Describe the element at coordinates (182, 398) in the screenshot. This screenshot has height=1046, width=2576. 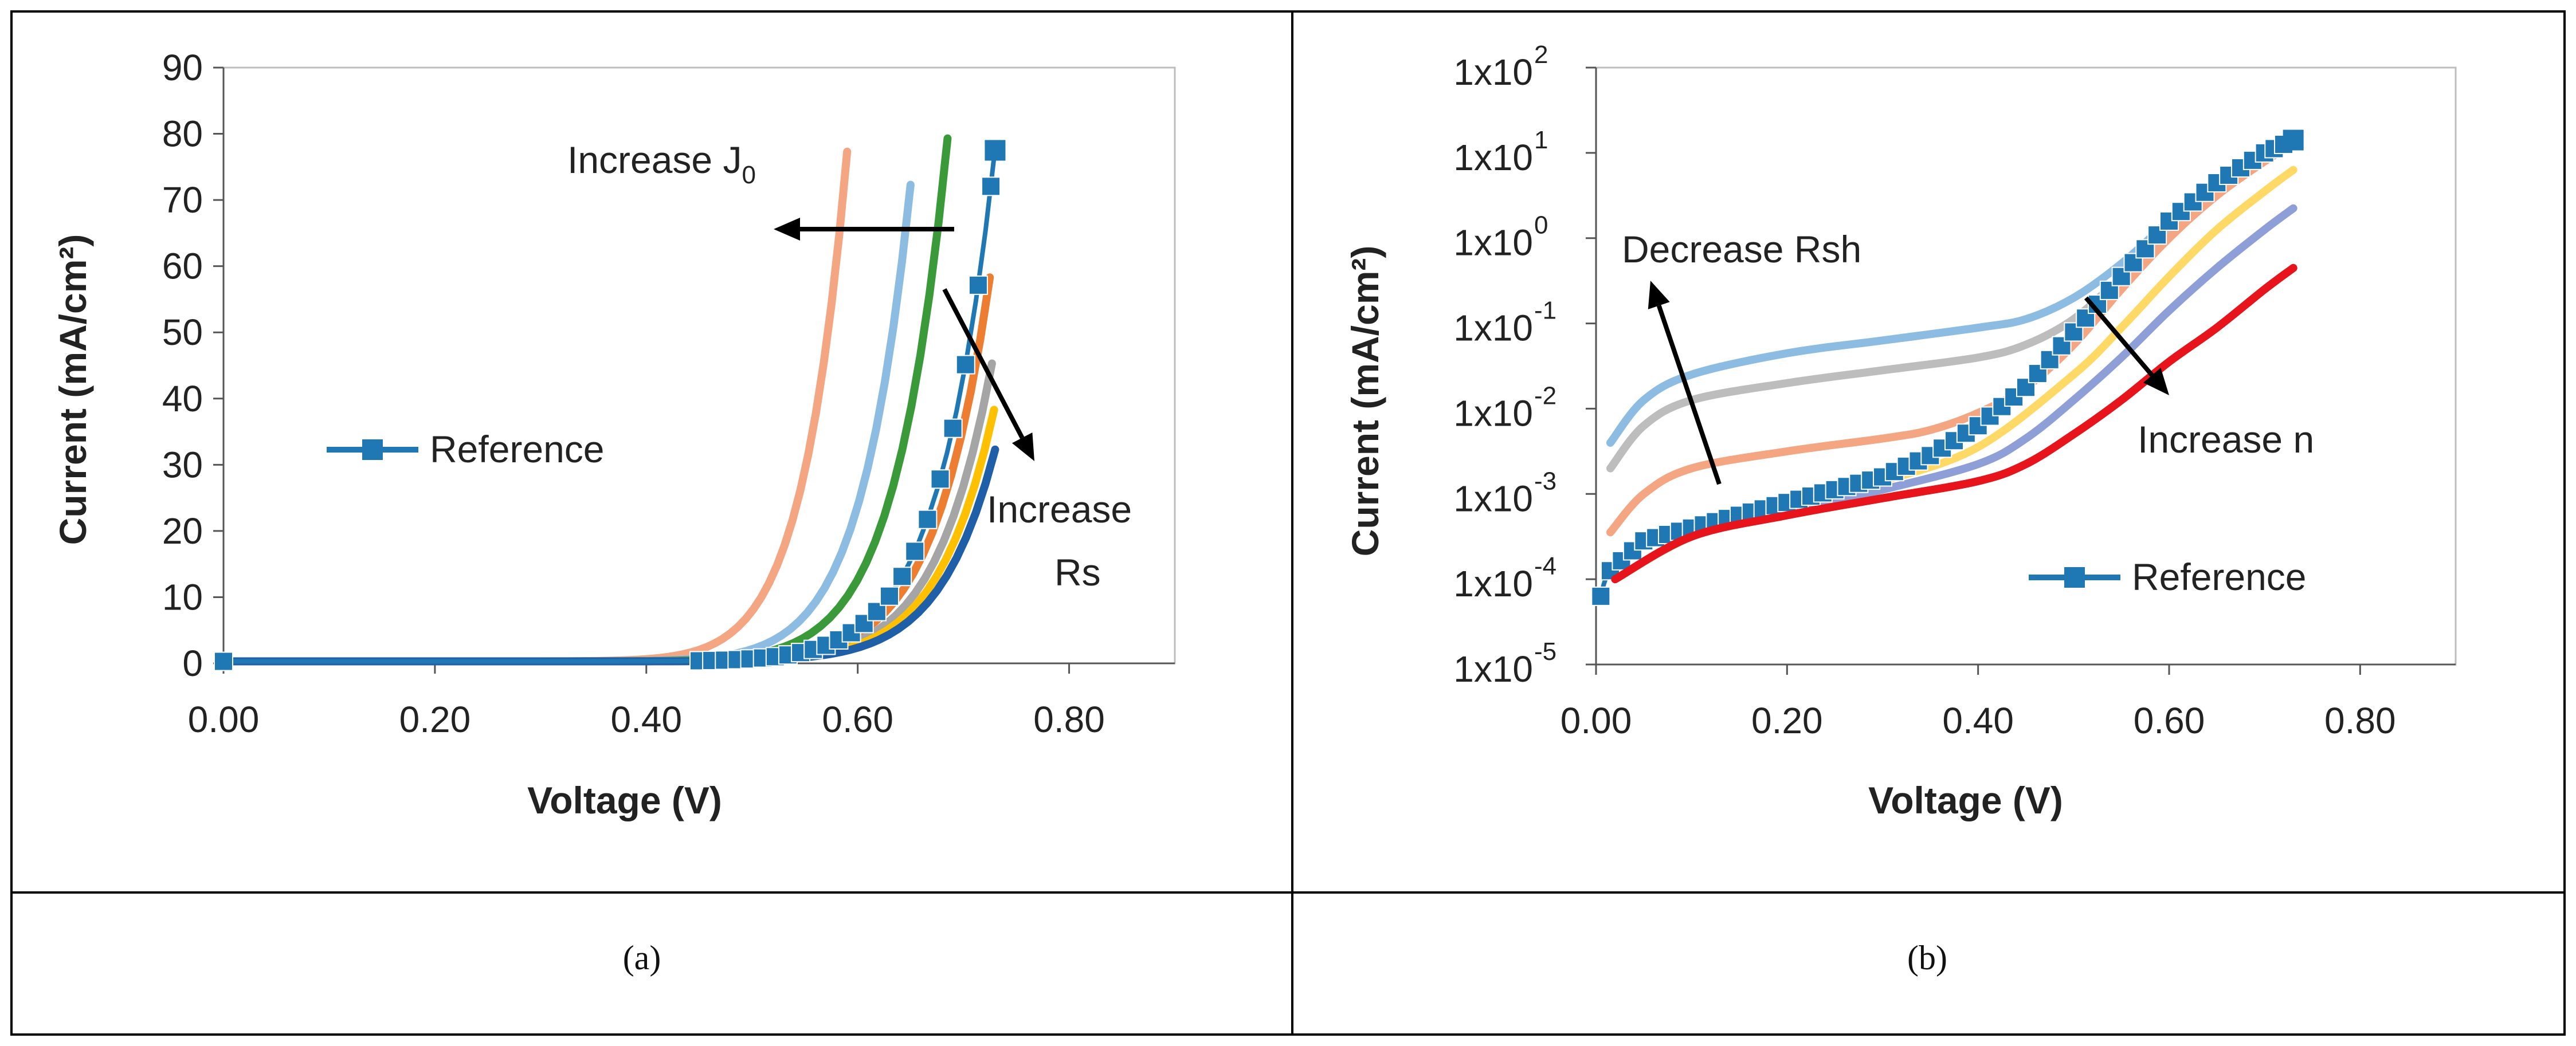
I see `y-tick-label-a: 40` at that location.